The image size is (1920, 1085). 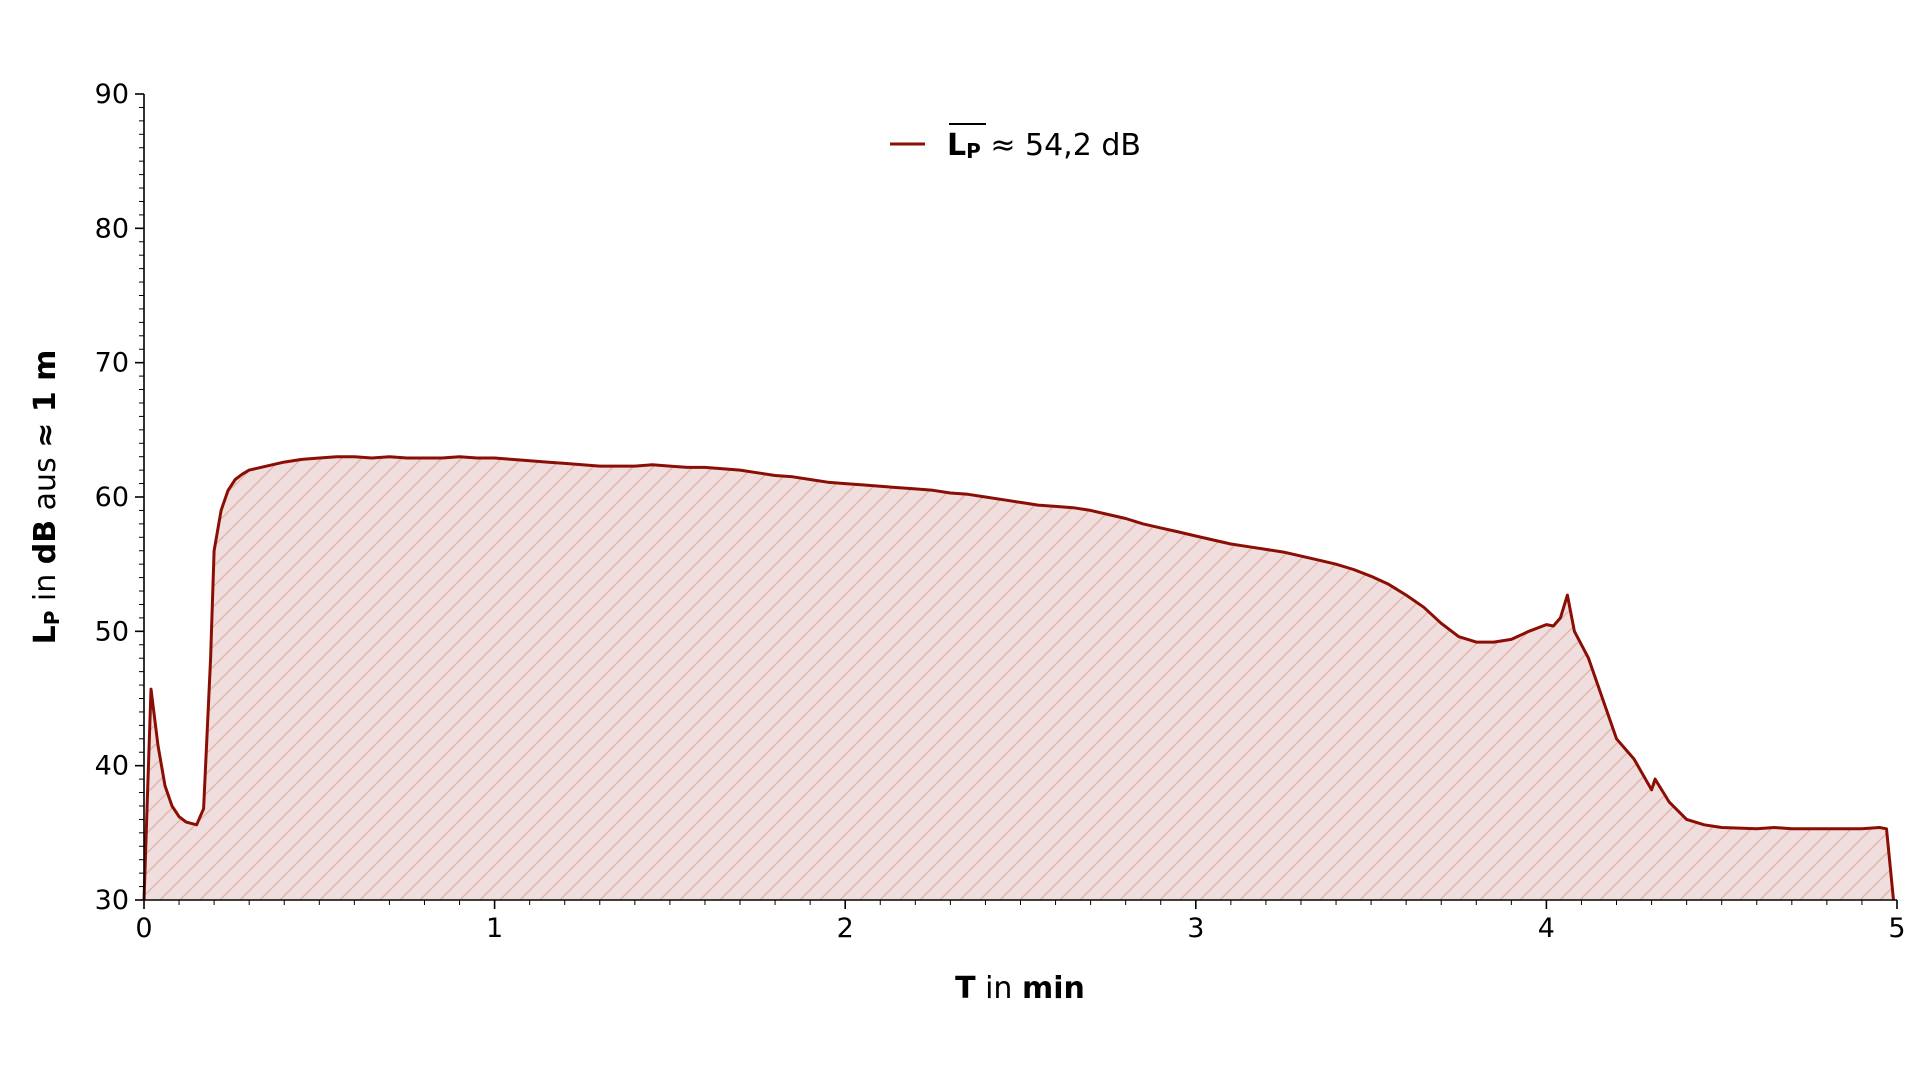 What do you see at coordinates (956, 145) in the screenshot?
I see `legend-symbol: L` at bounding box center [956, 145].